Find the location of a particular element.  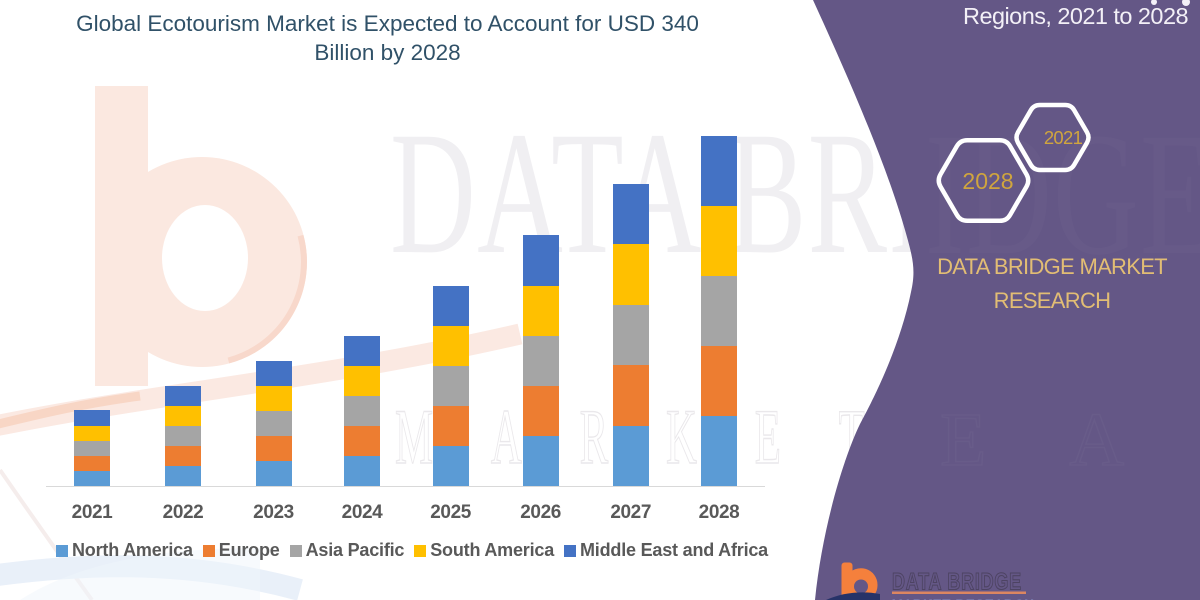

svg-text: DATA BRIDGE is located at coordinates (957, 582).